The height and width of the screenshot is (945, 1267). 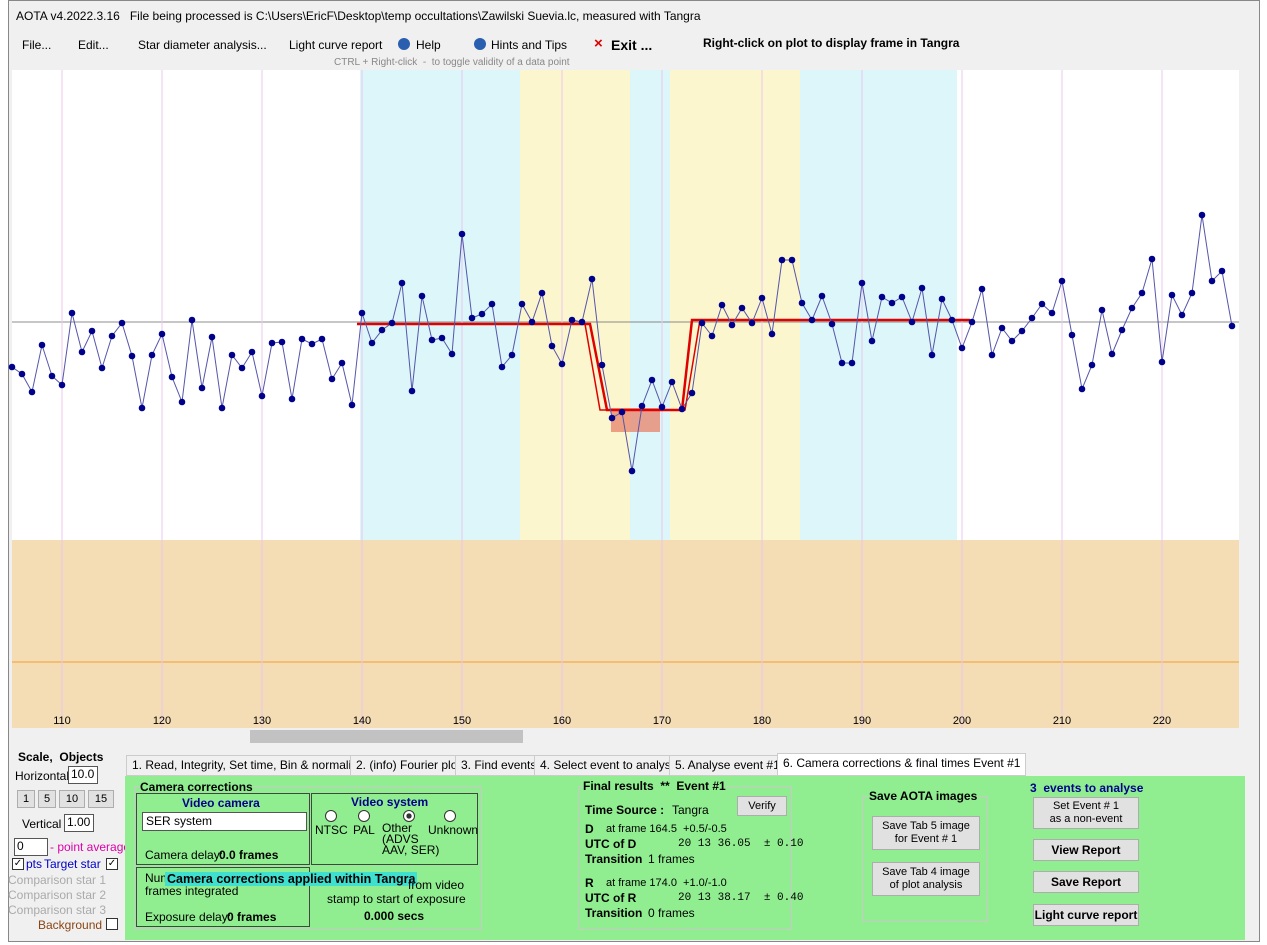 What do you see at coordinates (529, 45) in the screenshot?
I see `menu-item: Hints and Tips` at bounding box center [529, 45].